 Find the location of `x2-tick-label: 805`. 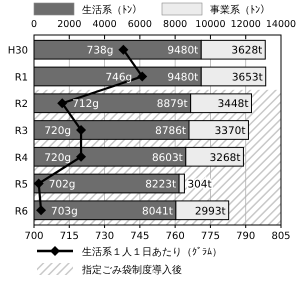

x2-tick-label: 805 is located at coordinates (281, 236).